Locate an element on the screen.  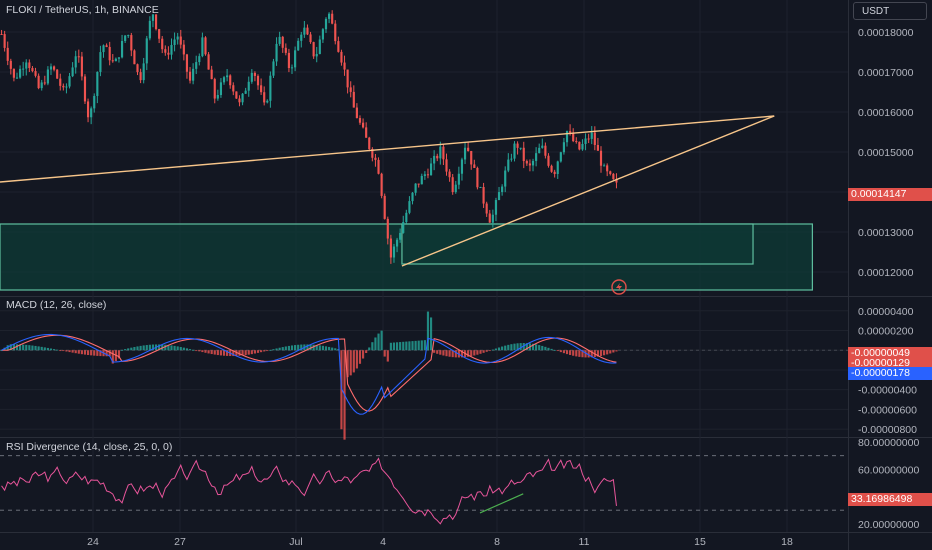
macd-tick-label: -0.00000800 is located at coordinates (887, 430).